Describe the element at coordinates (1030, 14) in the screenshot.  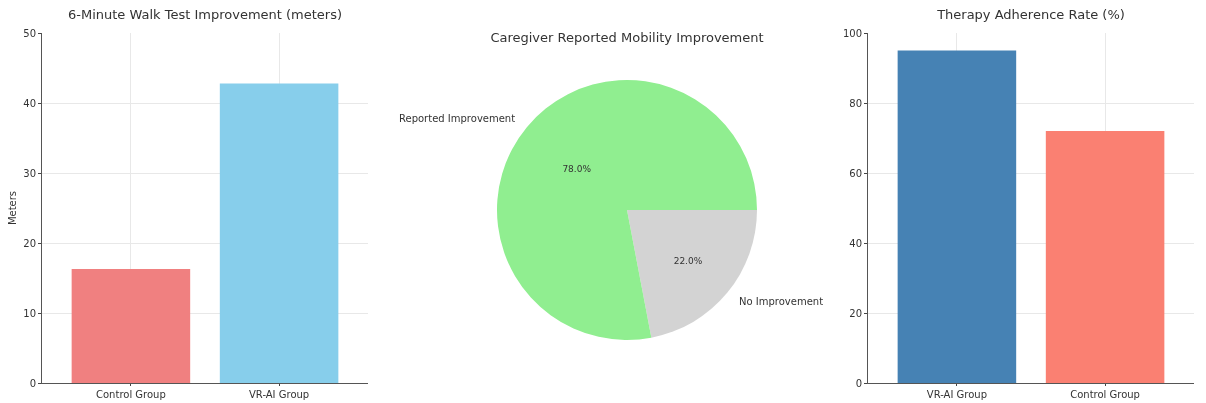
I see `chart-title: Therapy Adherence Rate (%)` at that location.